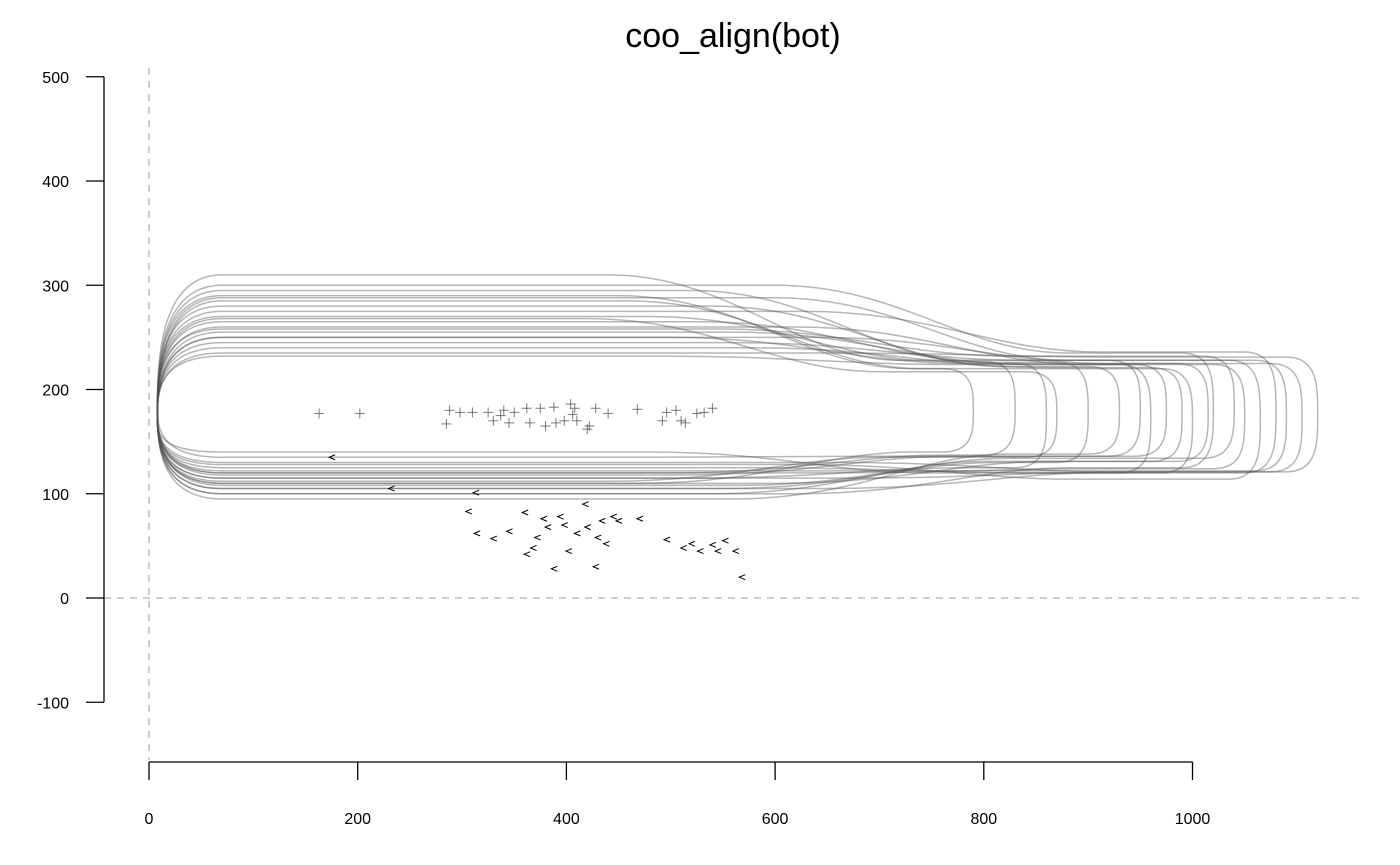 This screenshot has height=865, width=1400. What do you see at coordinates (71, 391) in the screenshot?
I see `y-axis: -100 0 100 200 300 400 500` at bounding box center [71, 391].